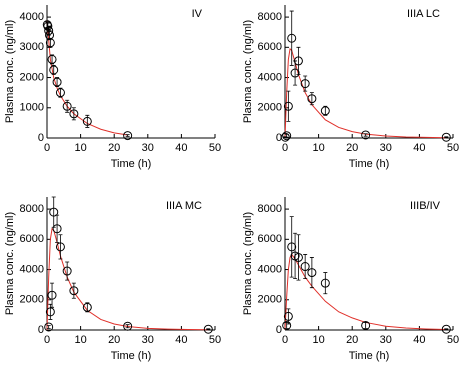 The width and height of the screenshot is (463, 370). What do you see at coordinates (32, 47) in the screenshot?
I see `y-tick-label: 3000` at bounding box center [32, 47].